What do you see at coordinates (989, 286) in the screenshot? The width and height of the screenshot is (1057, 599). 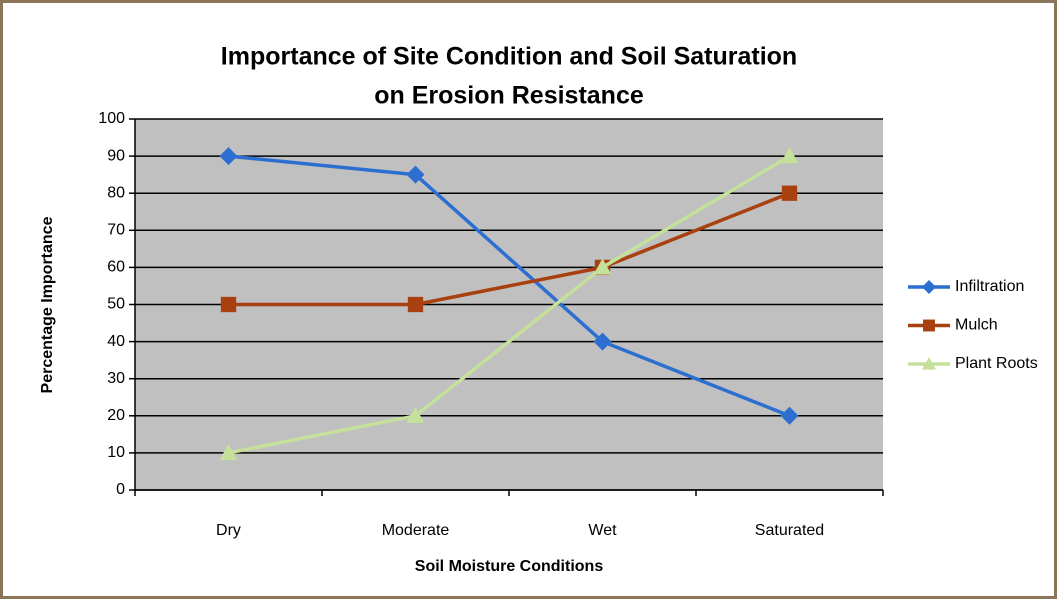 I see `legend-label: Infiltration` at bounding box center [989, 286].